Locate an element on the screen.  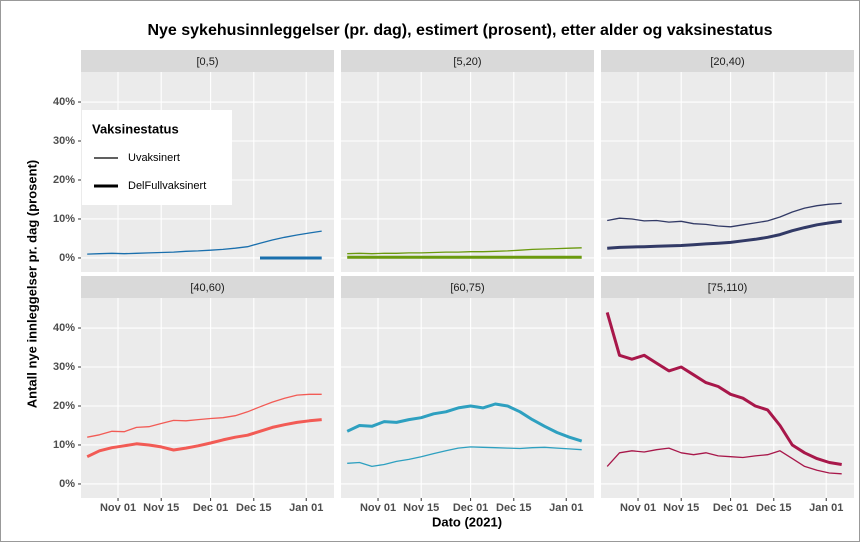
strip-label: [0,5) is located at coordinates (207, 62).